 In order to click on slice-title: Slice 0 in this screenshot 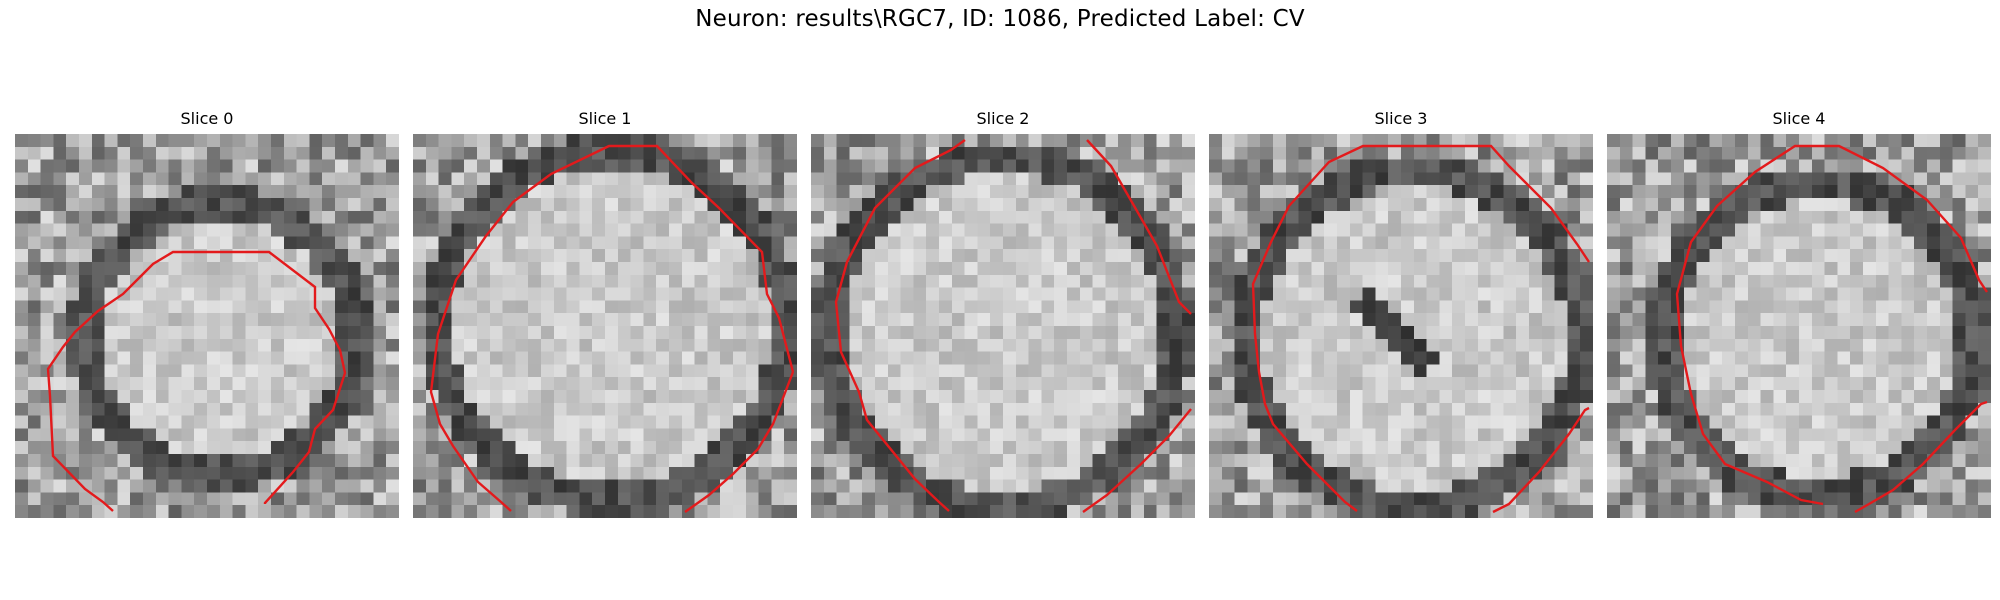, I will do `click(207, 118)`.